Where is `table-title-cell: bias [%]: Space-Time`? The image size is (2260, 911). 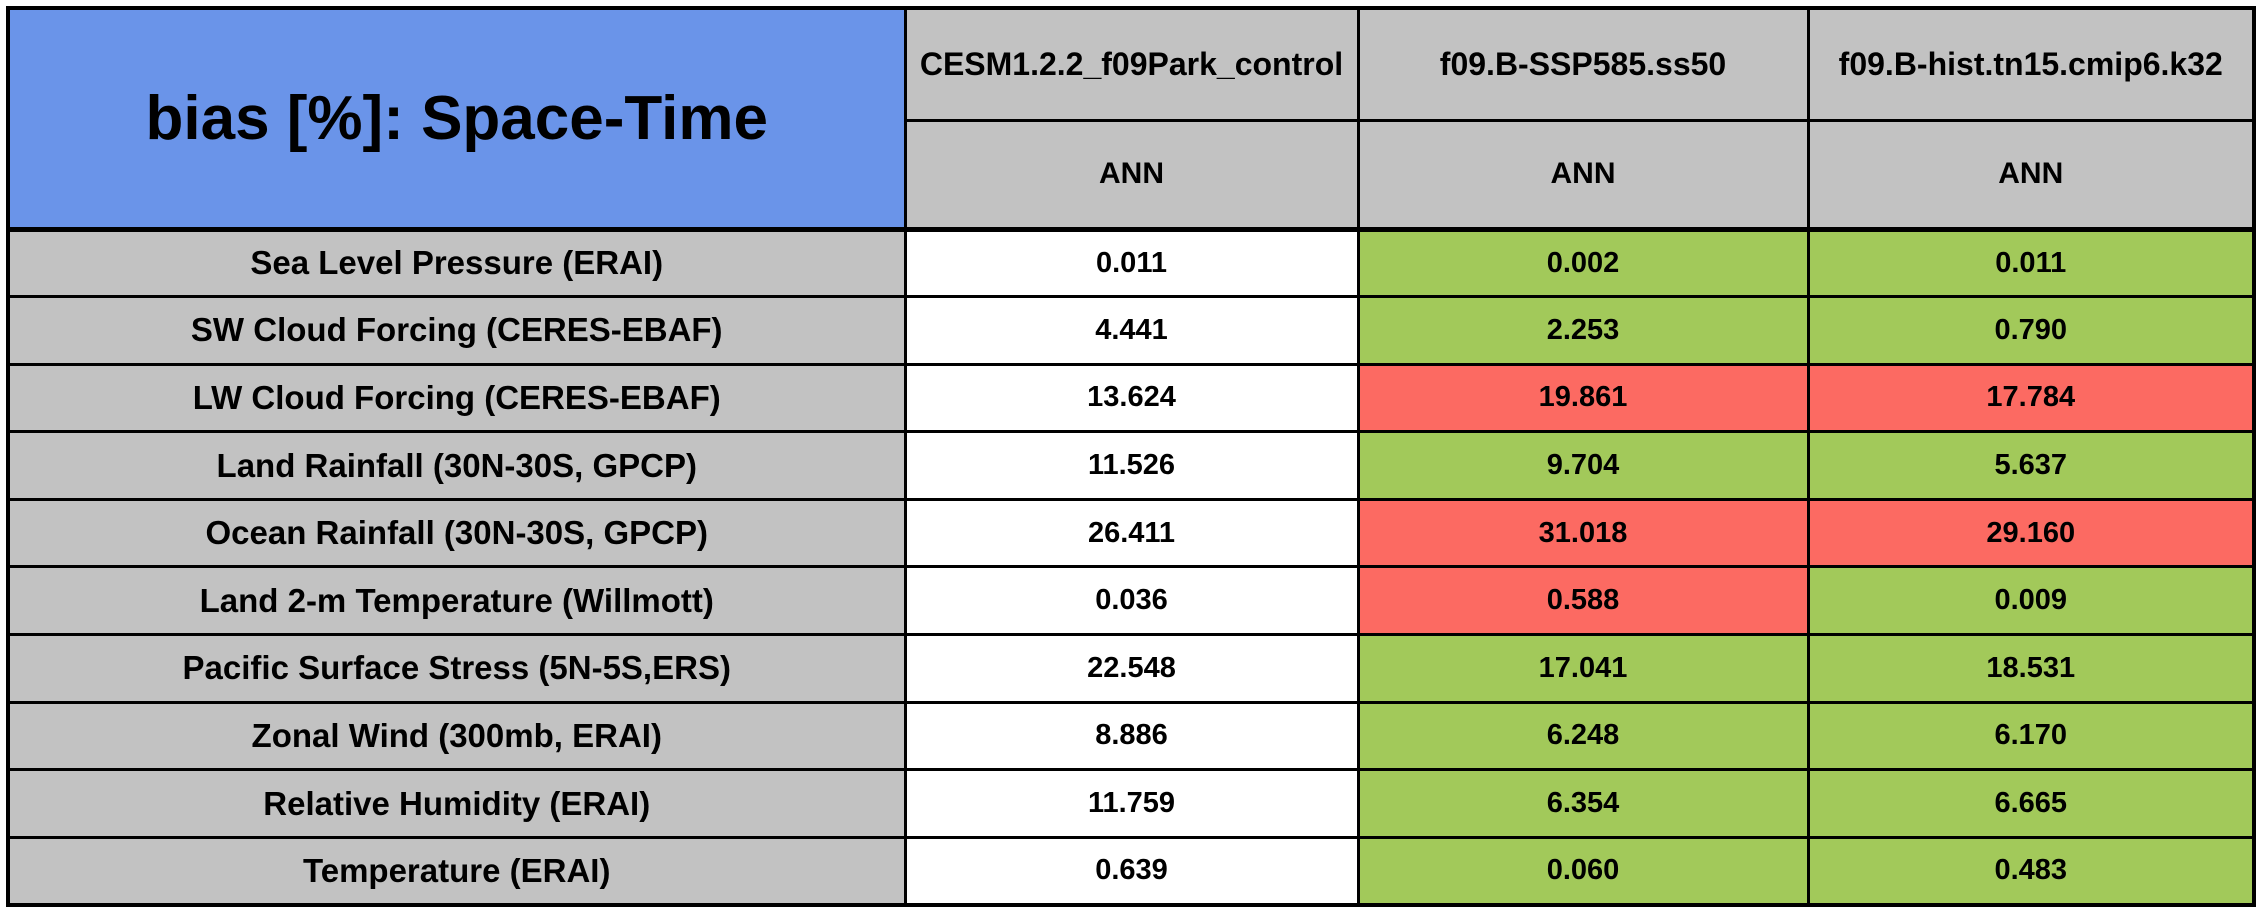
table-title-cell: bias [%]: Space-Time is located at coordinates (456, 119).